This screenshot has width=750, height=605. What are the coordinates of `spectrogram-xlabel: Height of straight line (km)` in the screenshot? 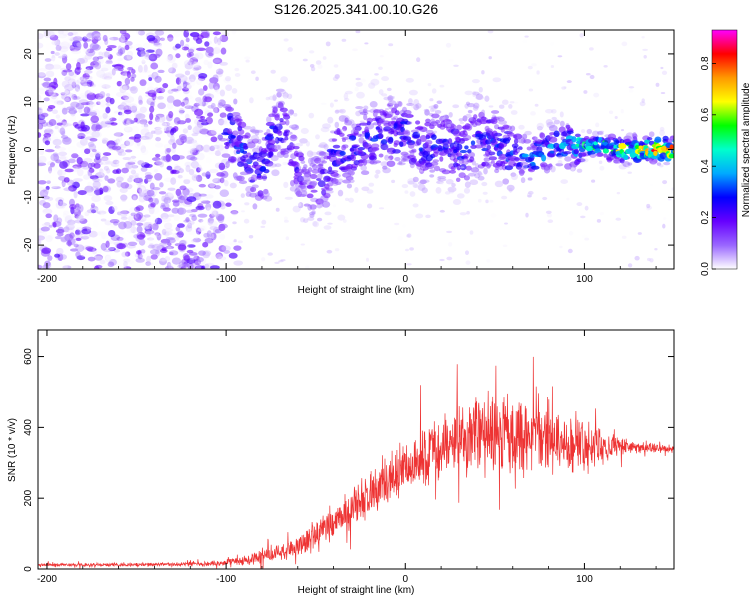 It's located at (356, 290).